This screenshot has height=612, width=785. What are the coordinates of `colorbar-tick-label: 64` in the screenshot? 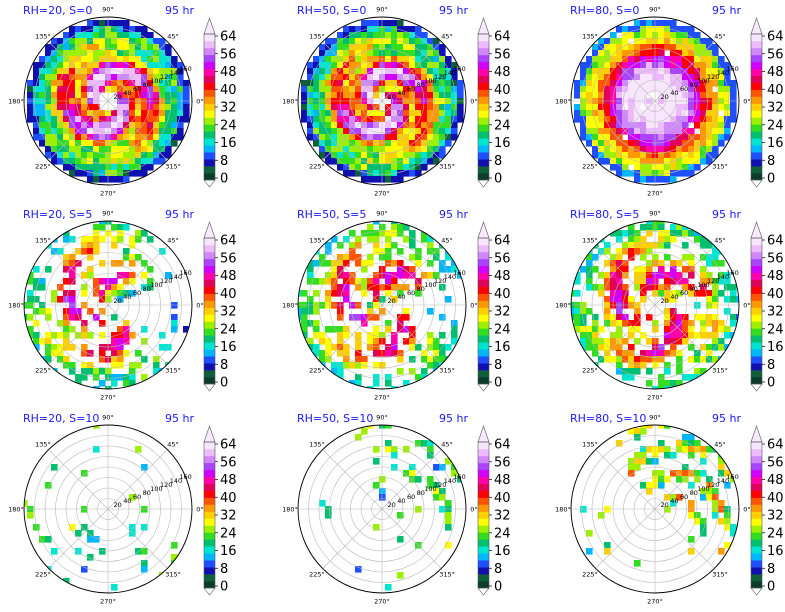 It's located at (775, 445).